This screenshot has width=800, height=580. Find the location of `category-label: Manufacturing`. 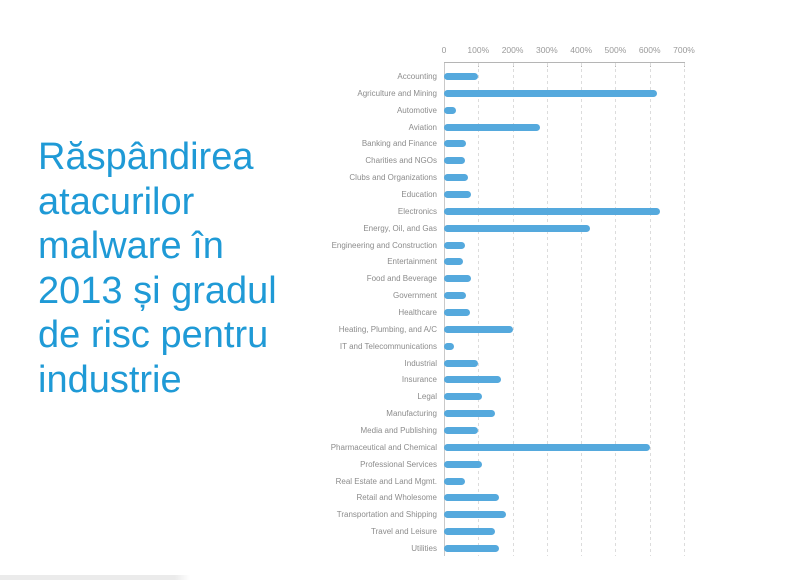

category-label: Manufacturing is located at coordinates (411, 414).